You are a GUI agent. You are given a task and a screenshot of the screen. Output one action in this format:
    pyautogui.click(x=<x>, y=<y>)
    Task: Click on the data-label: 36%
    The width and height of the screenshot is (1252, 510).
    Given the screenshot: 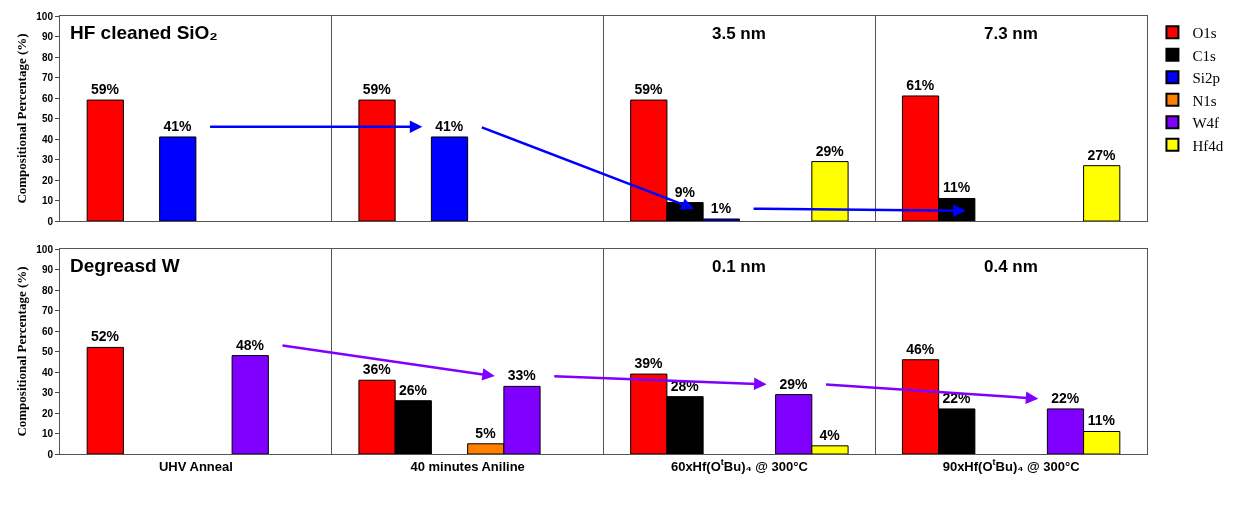 What is the action you would take?
    pyautogui.click(x=377, y=369)
    